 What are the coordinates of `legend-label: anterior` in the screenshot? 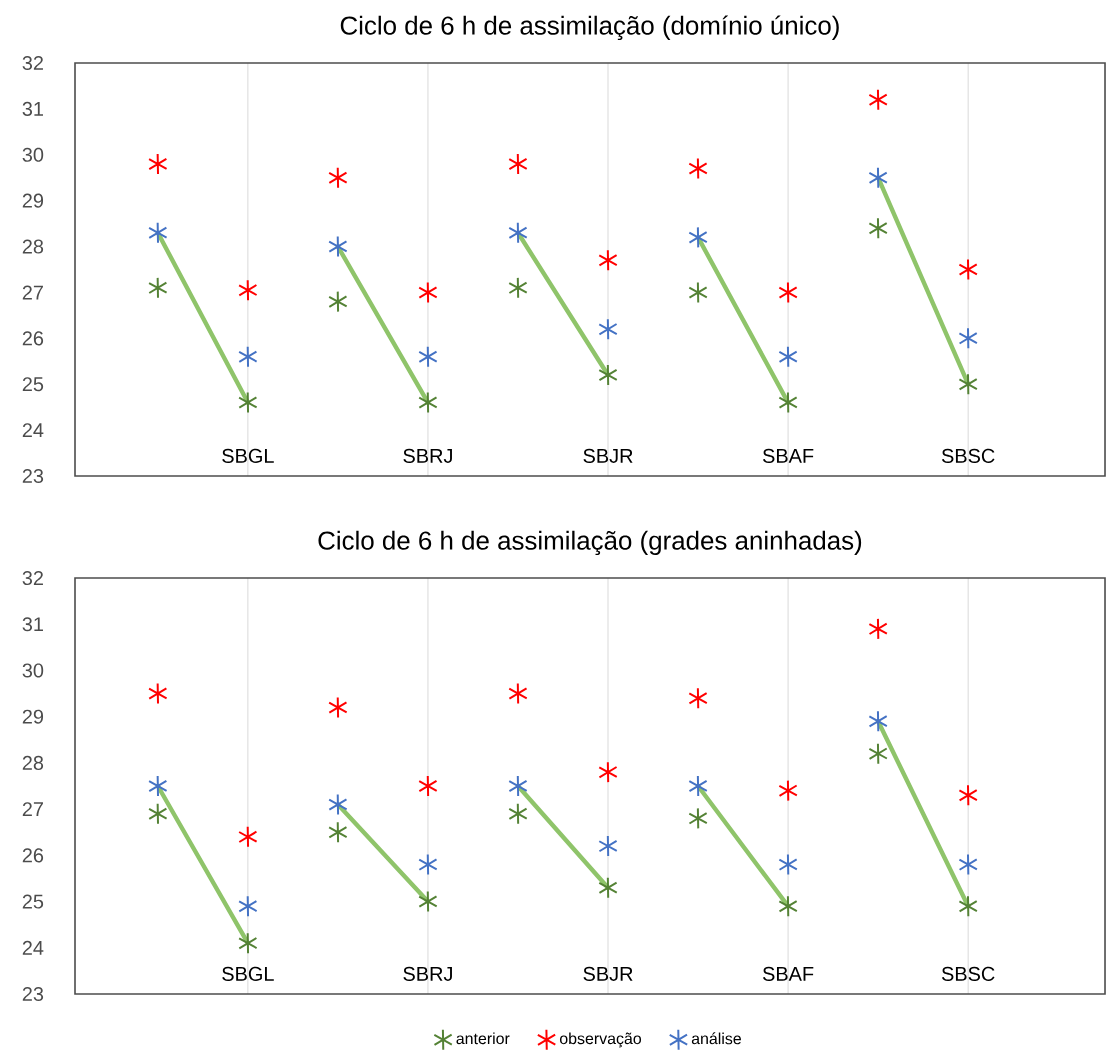 It's located at (483, 1038).